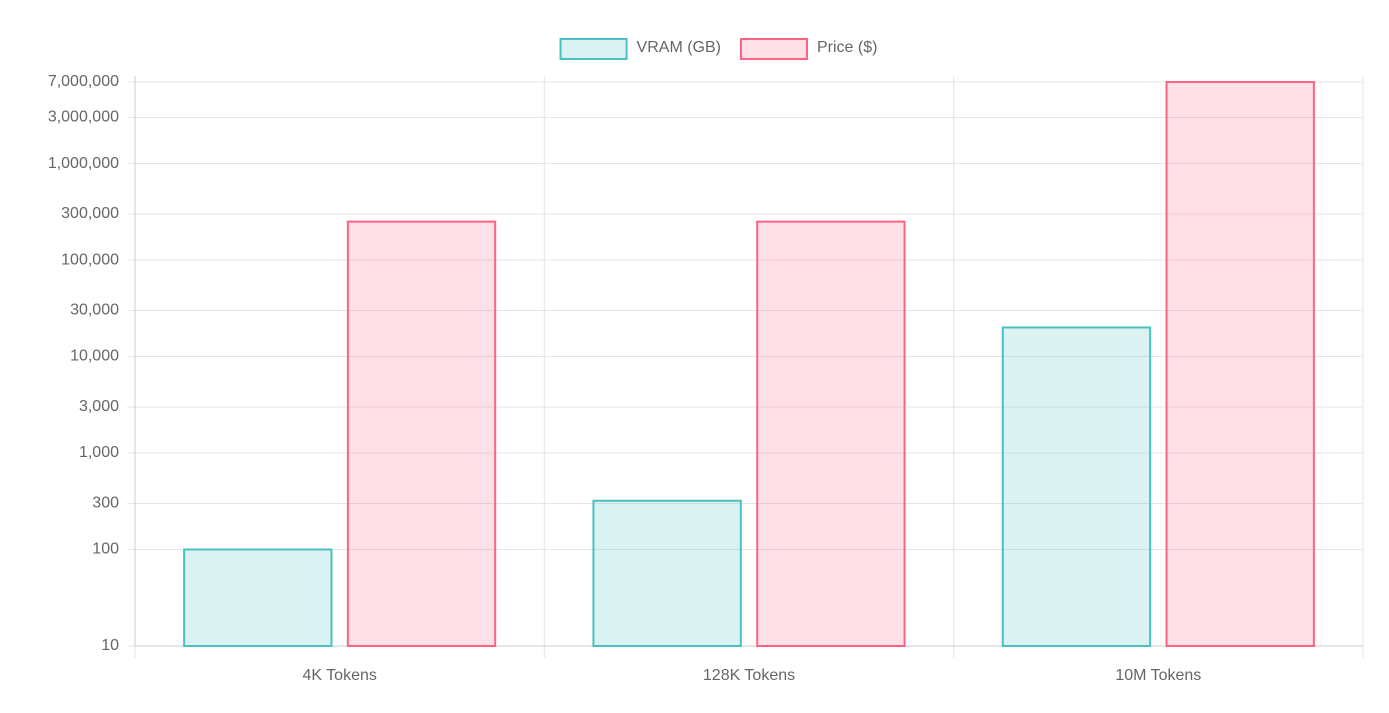 This screenshot has width=1389, height=713. What do you see at coordinates (83, 81) in the screenshot?
I see `y-tick-label: 7,000,000` at bounding box center [83, 81].